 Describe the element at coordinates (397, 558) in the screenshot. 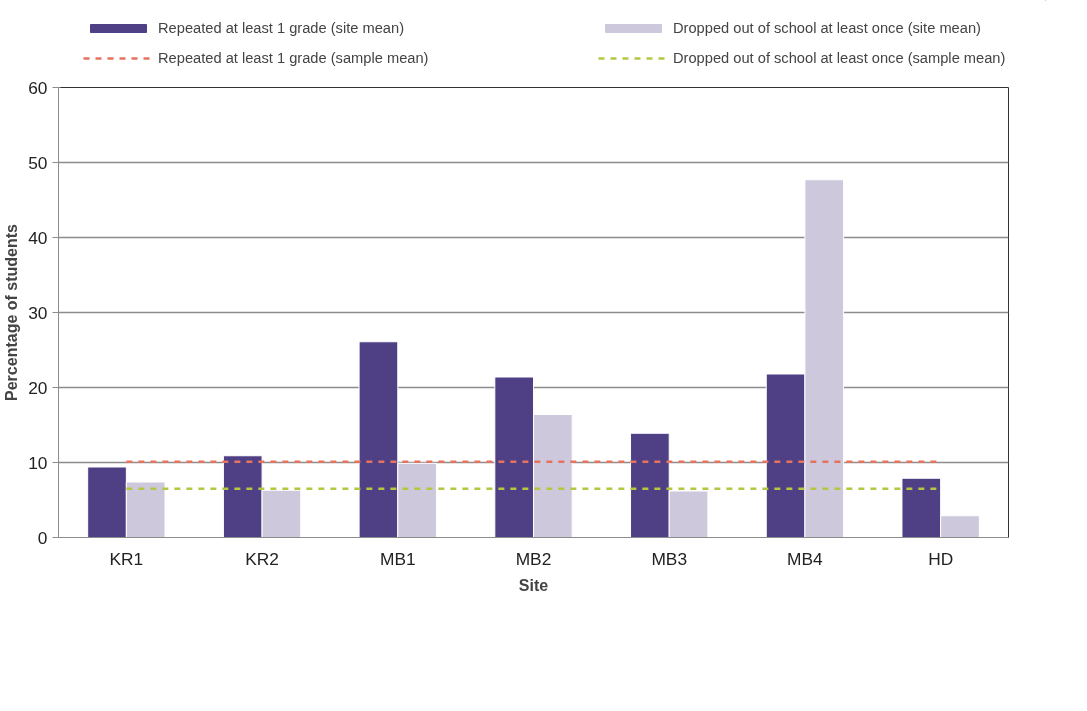

I see `x-tick-label: MB1` at that location.